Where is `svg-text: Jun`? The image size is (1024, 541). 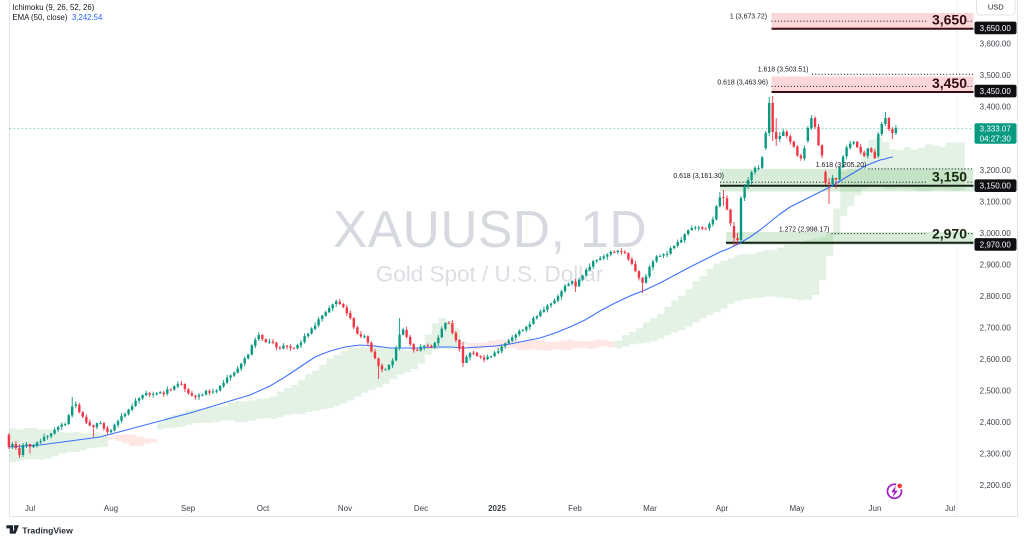
svg-text: Jun is located at coordinates (875, 508).